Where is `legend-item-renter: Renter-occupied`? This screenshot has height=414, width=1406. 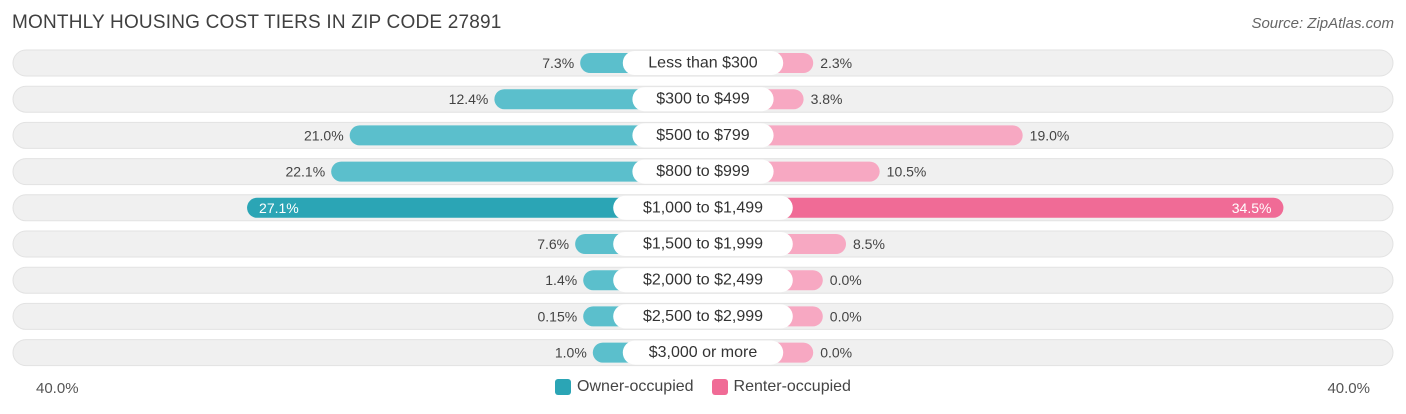 legend-item-renter: Renter-occupied is located at coordinates (781, 387).